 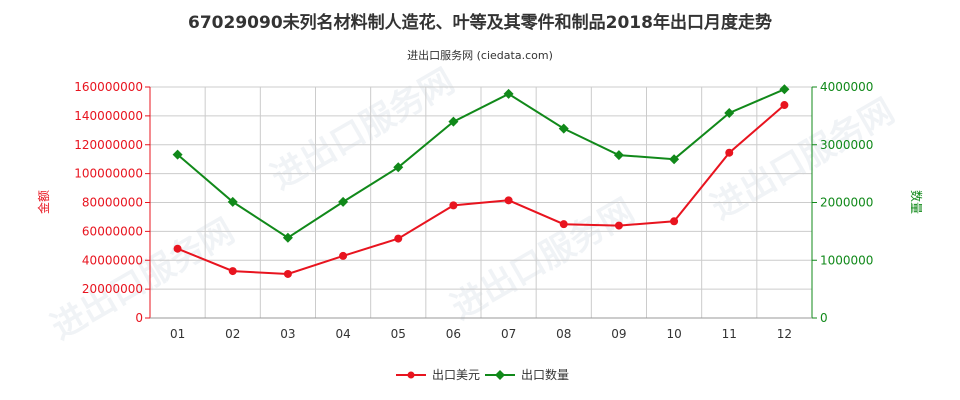 What do you see at coordinates (729, 334) in the screenshot?
I see `x-tick-label: 11` at bounding box center [729, 334].